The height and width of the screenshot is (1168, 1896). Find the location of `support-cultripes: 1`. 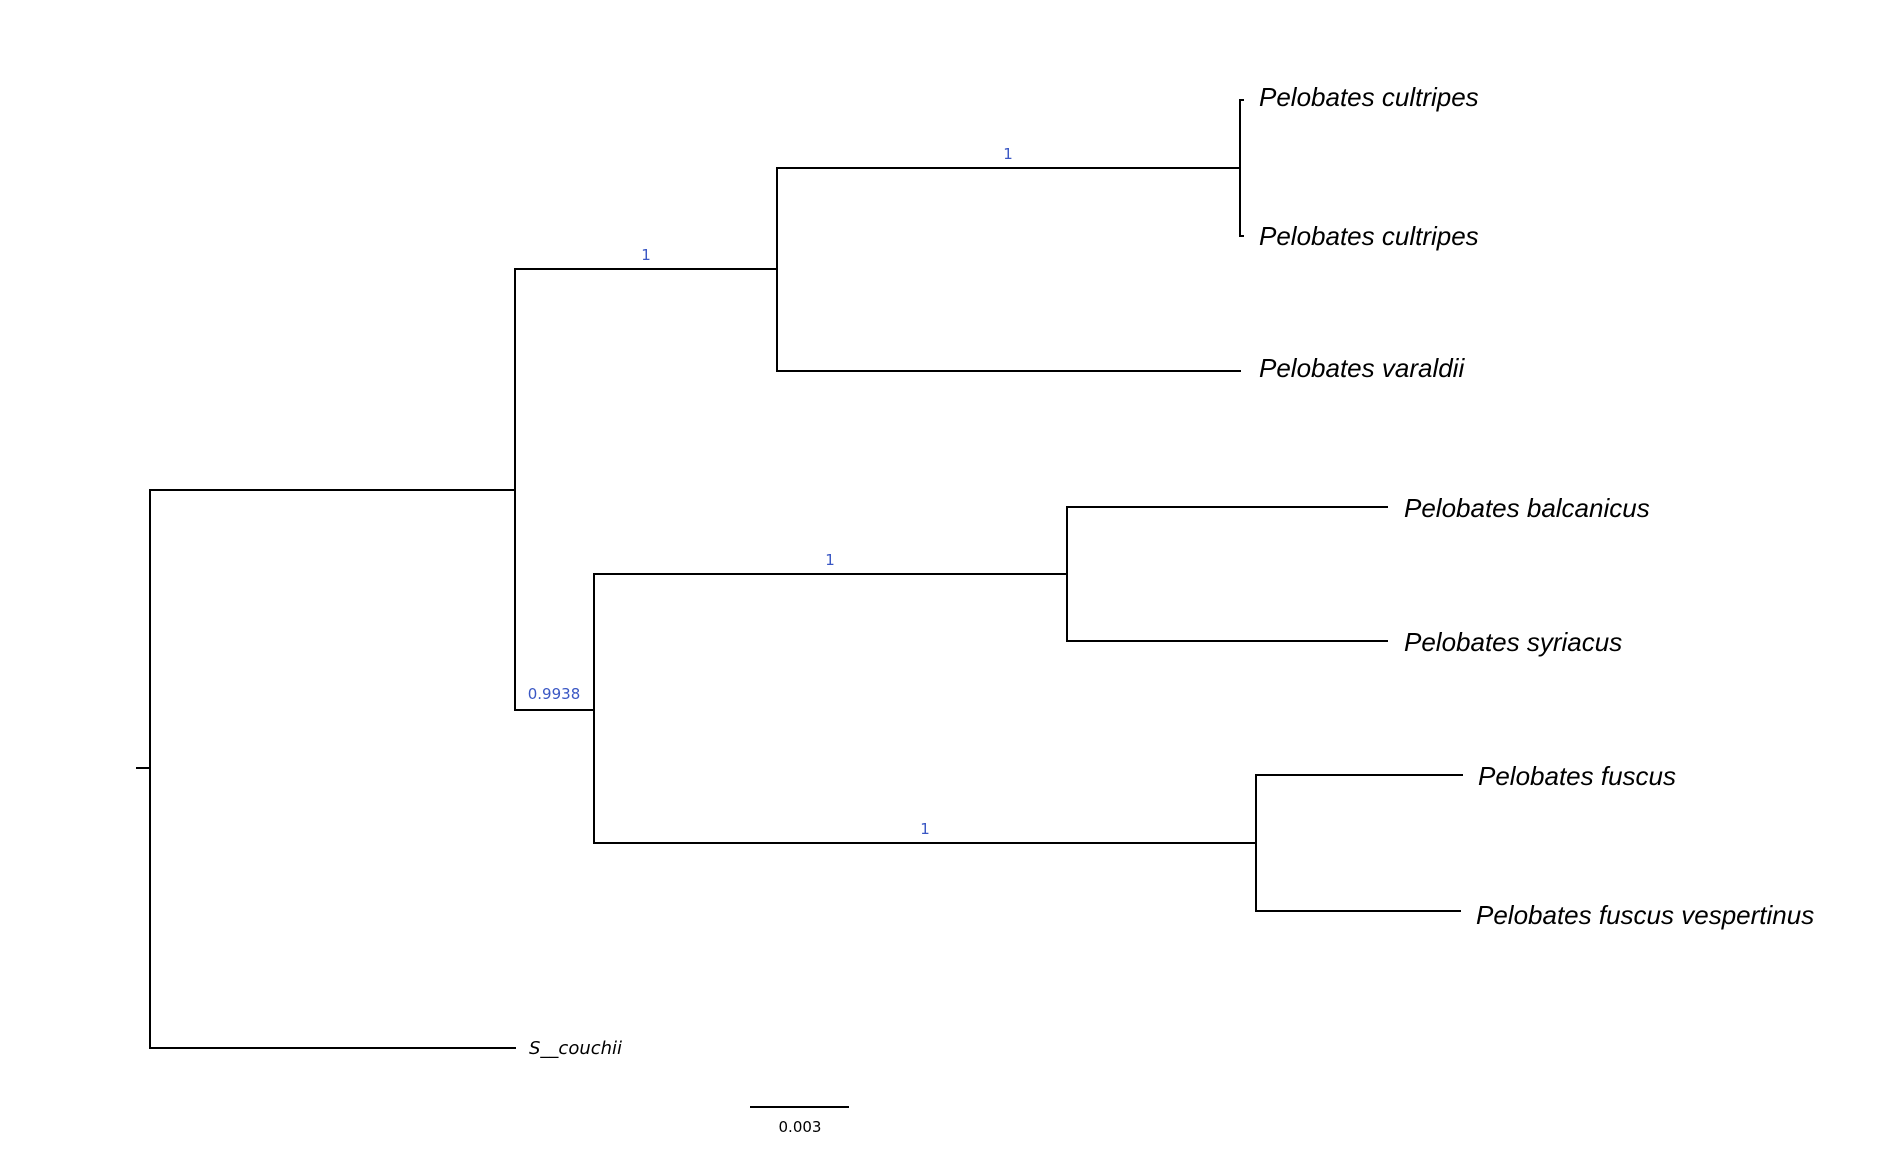

support-cultripes: 1 is located at coordinates (1008, 154).